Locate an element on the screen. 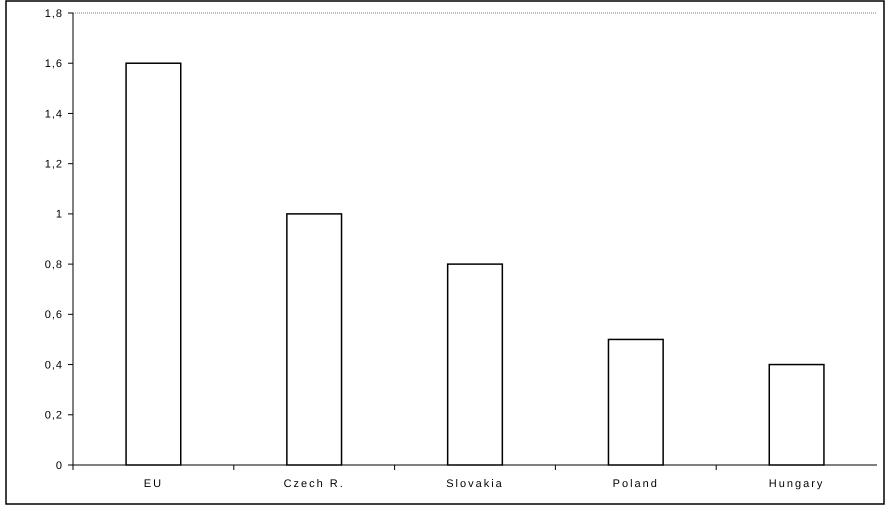 This screenshot has width=885, height=506. y-tick-label: 1 is located at coordinates (59, 214).